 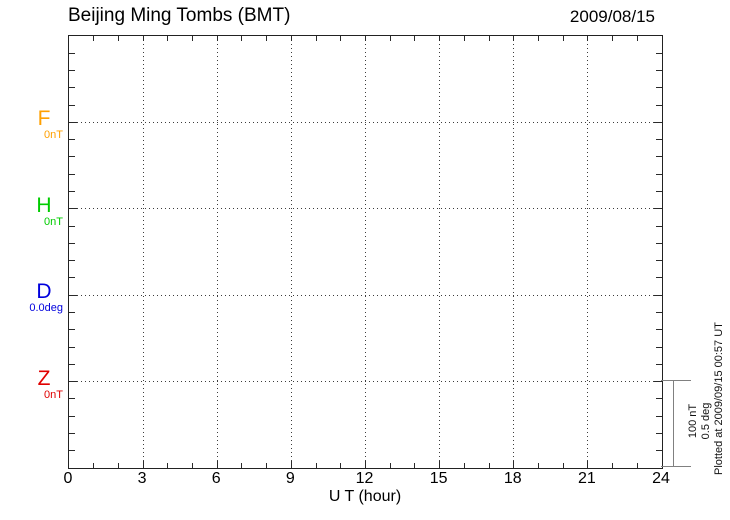 I want to click on top-tick-h18, so click(x=514, y=38).